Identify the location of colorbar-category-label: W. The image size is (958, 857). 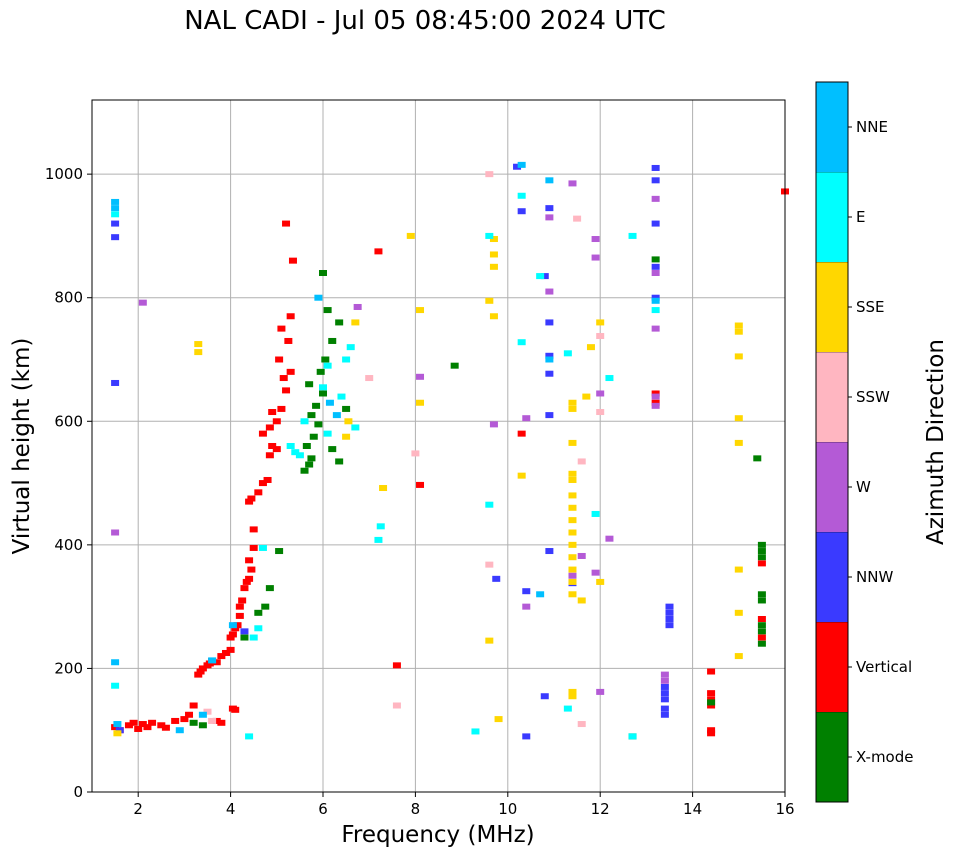
(863, 487).